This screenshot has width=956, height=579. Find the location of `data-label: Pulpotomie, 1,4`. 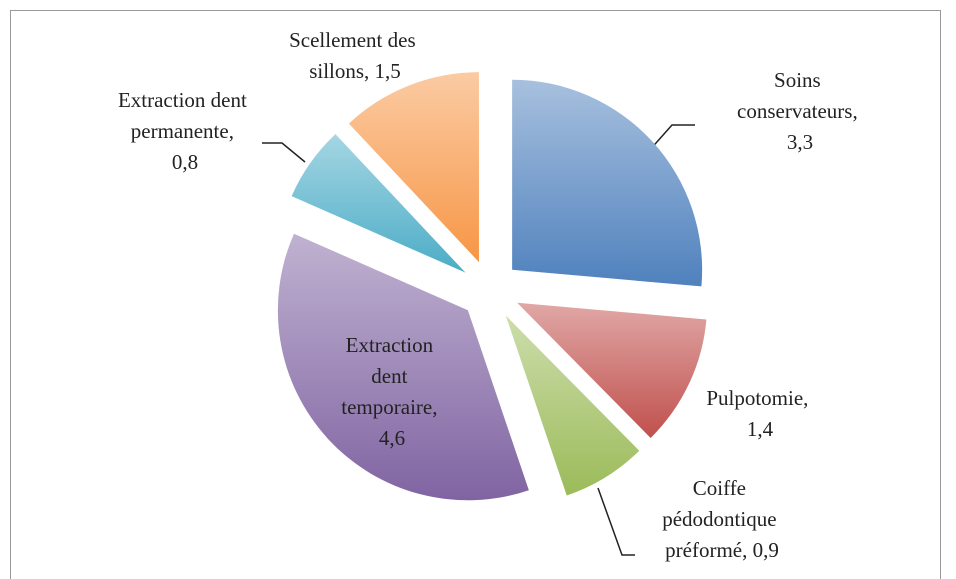

data-label: Pulpotomie, 1,4 is located at coordinates (759, 413).